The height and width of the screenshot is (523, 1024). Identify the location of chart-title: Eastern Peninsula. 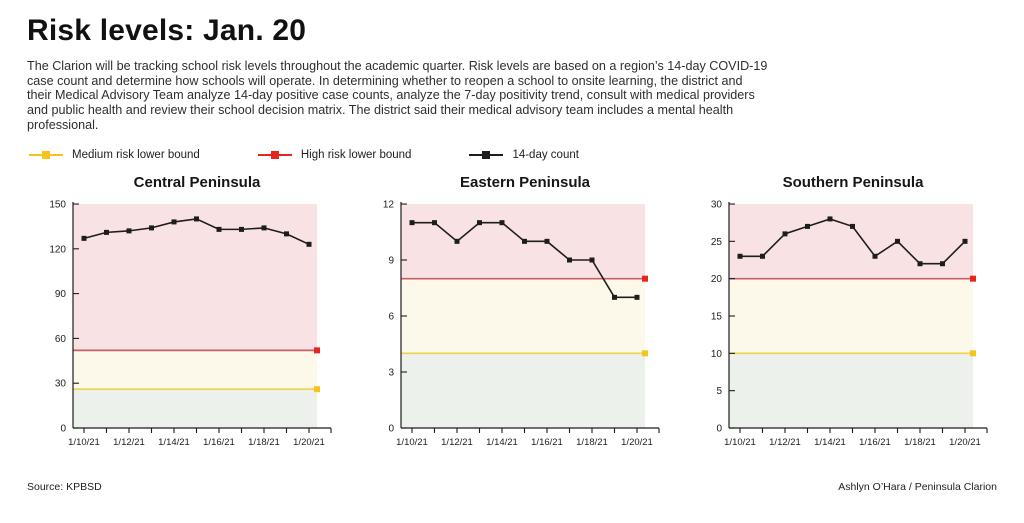
(525, 182).